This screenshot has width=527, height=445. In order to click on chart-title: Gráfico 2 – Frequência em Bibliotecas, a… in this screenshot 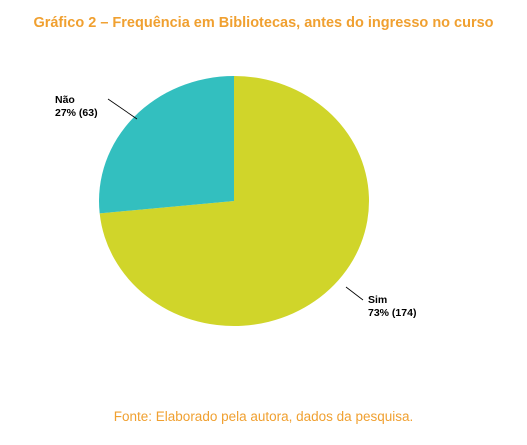, I will do `click(263, 23)`.